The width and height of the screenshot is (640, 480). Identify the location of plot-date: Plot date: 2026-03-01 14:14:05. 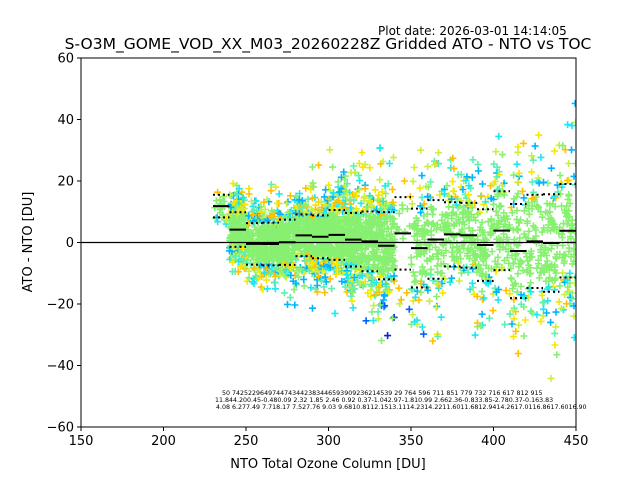
(472, 31).